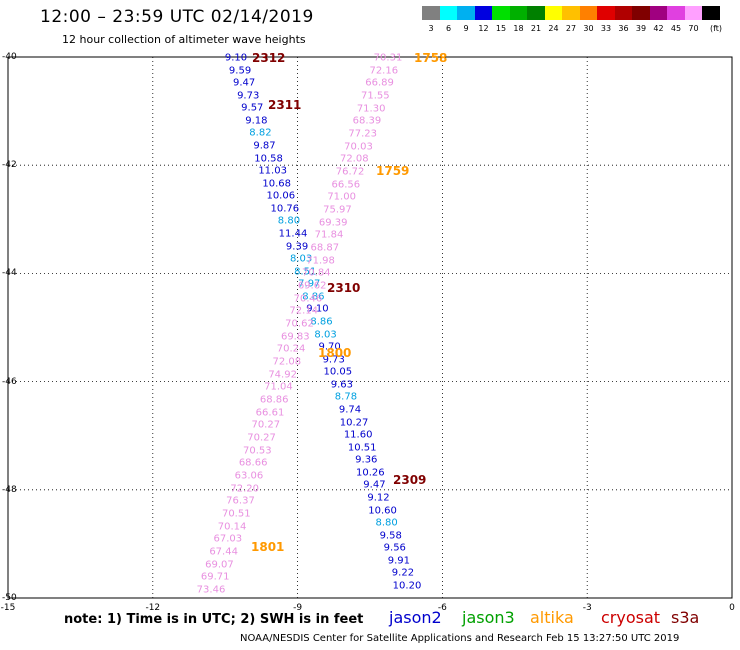 The width and height of the screenshot is (740, 650). What do you see at coordinates (293, 234) in the screenshot?
I see `wave-height-reading: 11.44` at bounding box center [293, 234].